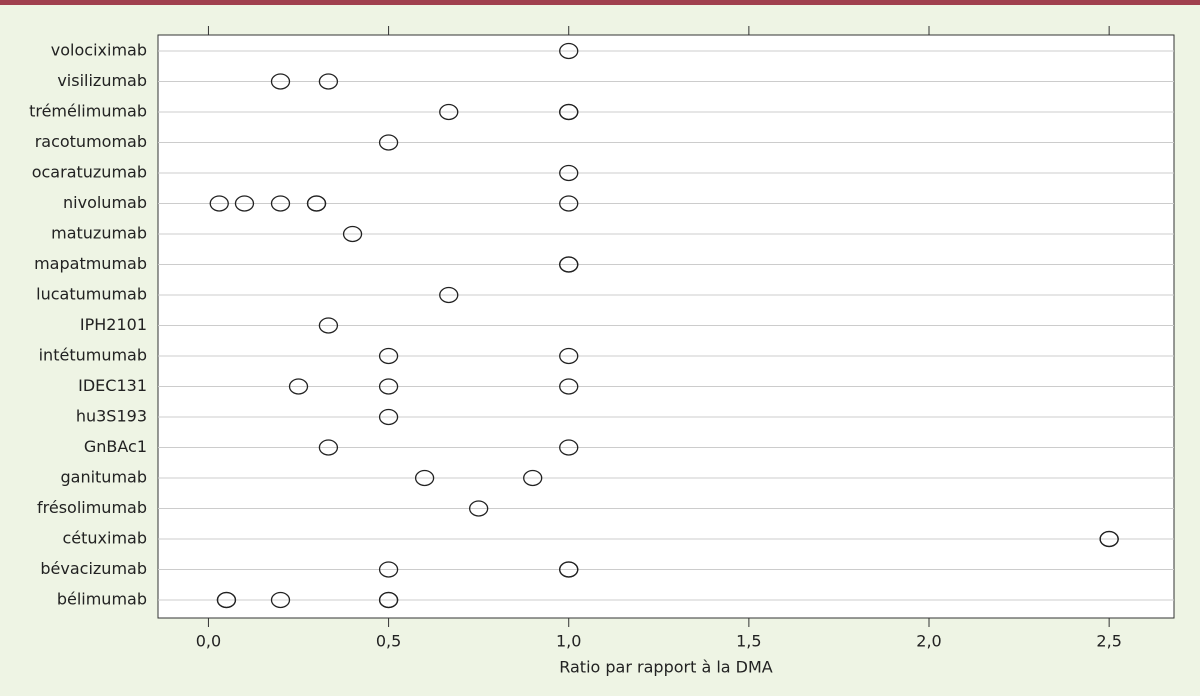 The height and width of the screenshot is (696, 1200). I want to click on x-tick-label: 2,5, so click(1108, 641).